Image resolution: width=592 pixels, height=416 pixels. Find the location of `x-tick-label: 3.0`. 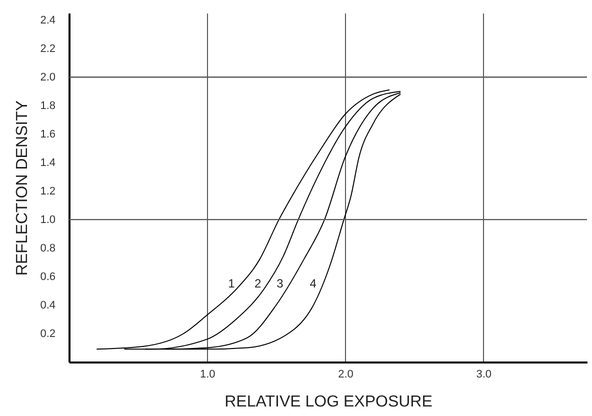

x-tick-label: 3.0 is located at coordinates (484, 374).